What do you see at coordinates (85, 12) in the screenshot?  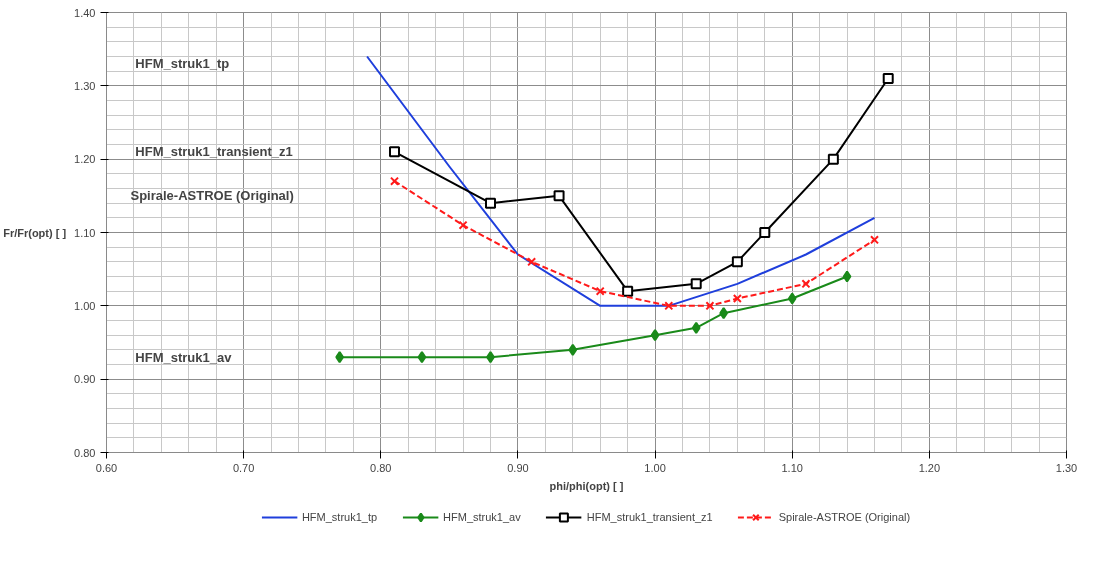 I see `y-tick-label: 1.40` at bounding box center [85, 12].